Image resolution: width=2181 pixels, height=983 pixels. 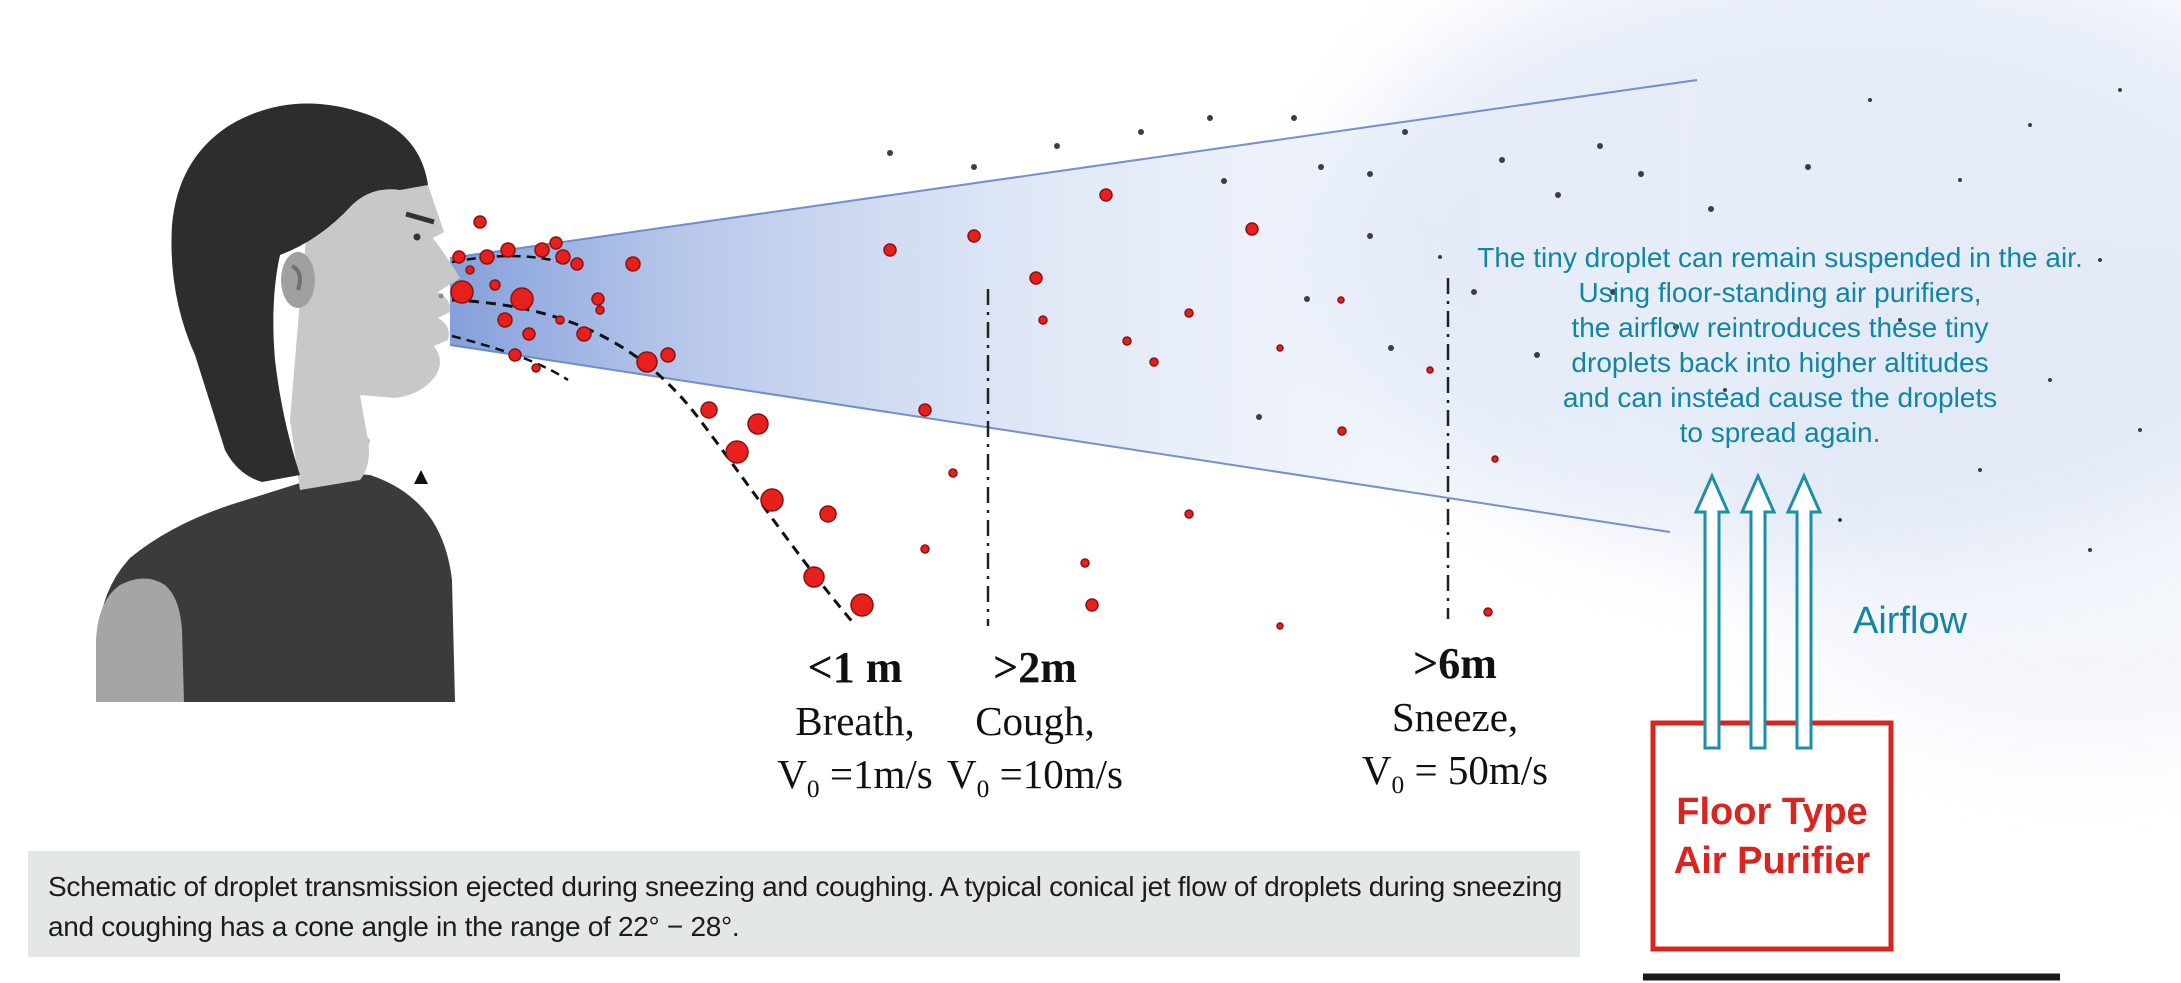 I want to click on cone-upper-edge, so click(x=1073, y=169).